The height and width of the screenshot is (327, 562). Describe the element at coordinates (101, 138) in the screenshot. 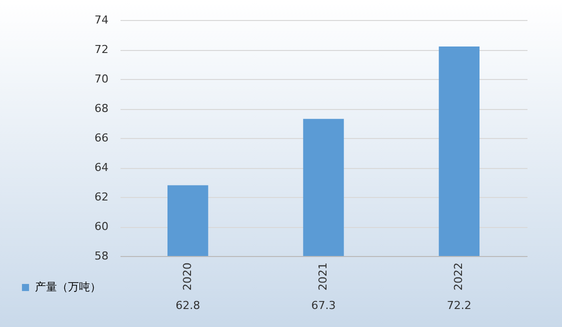

I see `y-tick-label: 66` at that location.